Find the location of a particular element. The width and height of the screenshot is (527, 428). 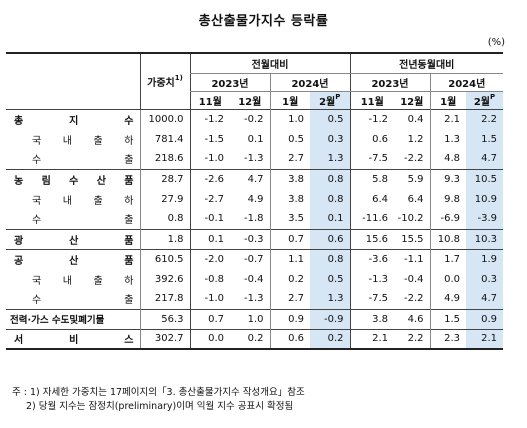

header-row-group: 가중치1) 전월대비 전년동월대비 is located at coordinates (255, 81).